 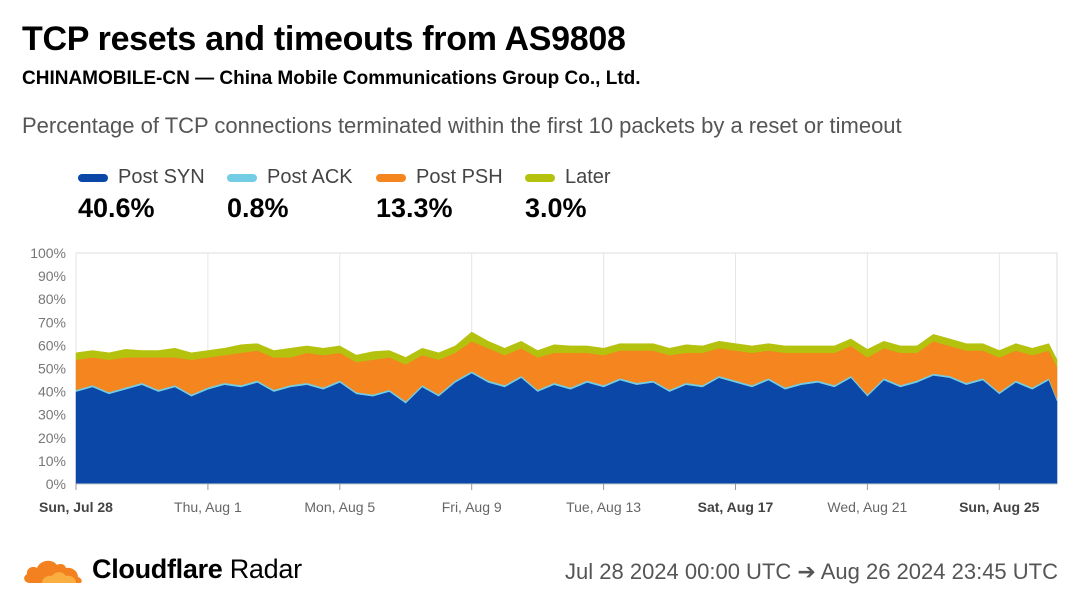 I want to click on y-tick-label: 40%, so click(x=52, y=392).